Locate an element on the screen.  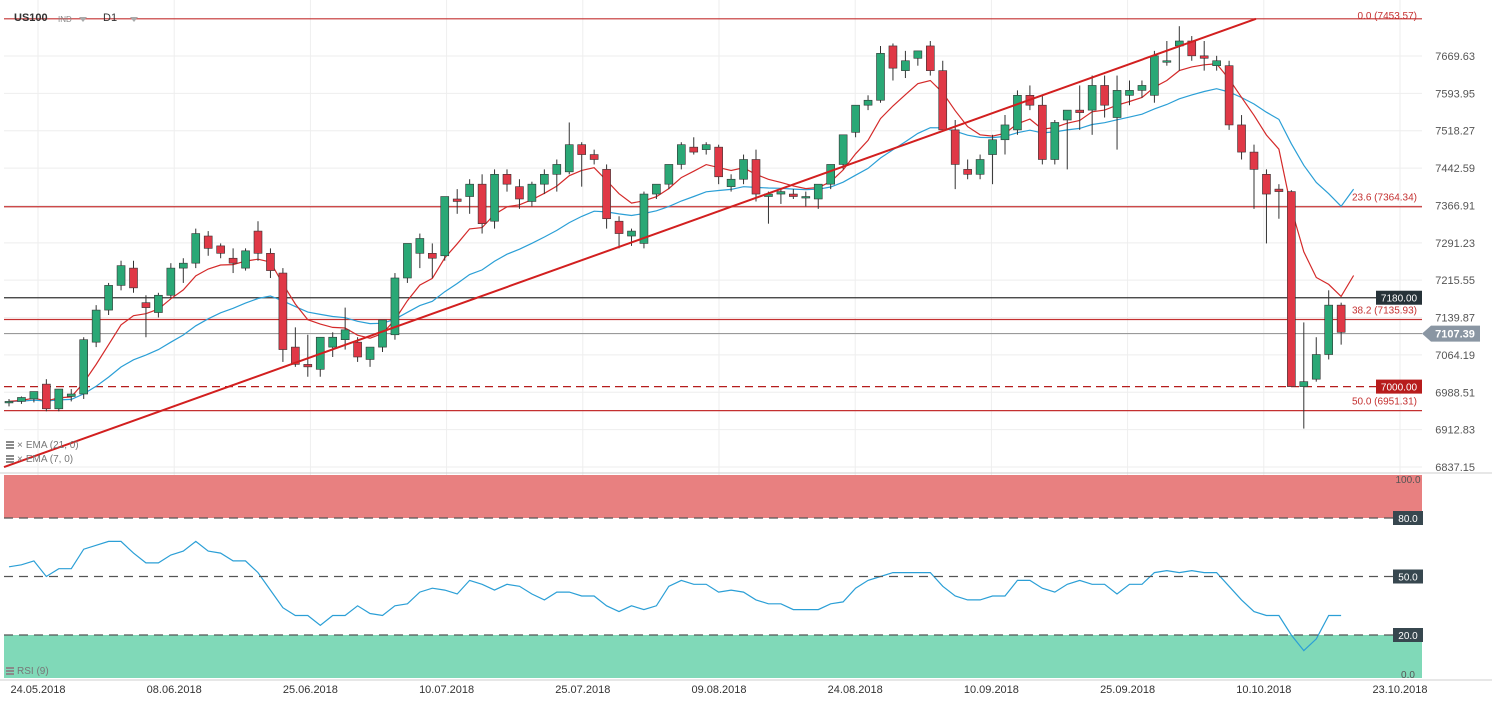
price-tick: 7215.55 is located at coordinates (1455, 281).